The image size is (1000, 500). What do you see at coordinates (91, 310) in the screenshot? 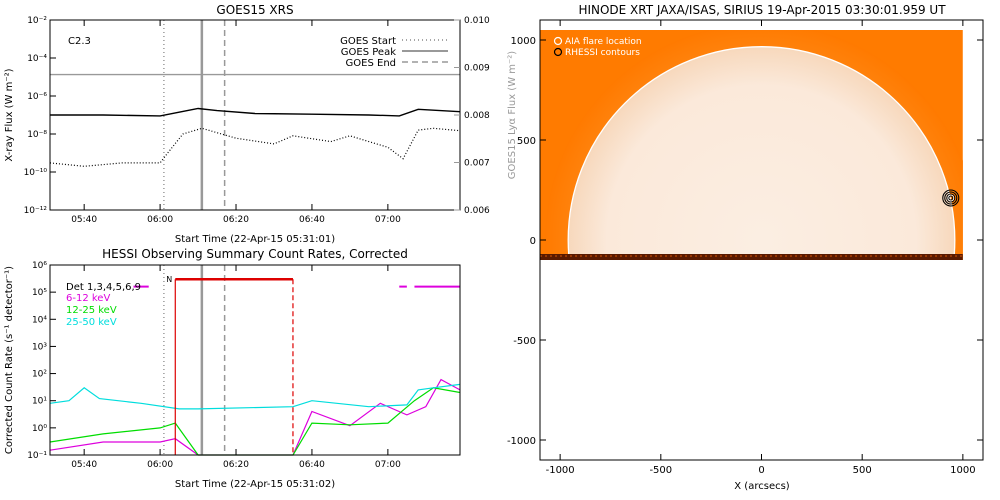
I see `hessi-legend-12-25: 12-25 keV` at bounding box center [91, 310].